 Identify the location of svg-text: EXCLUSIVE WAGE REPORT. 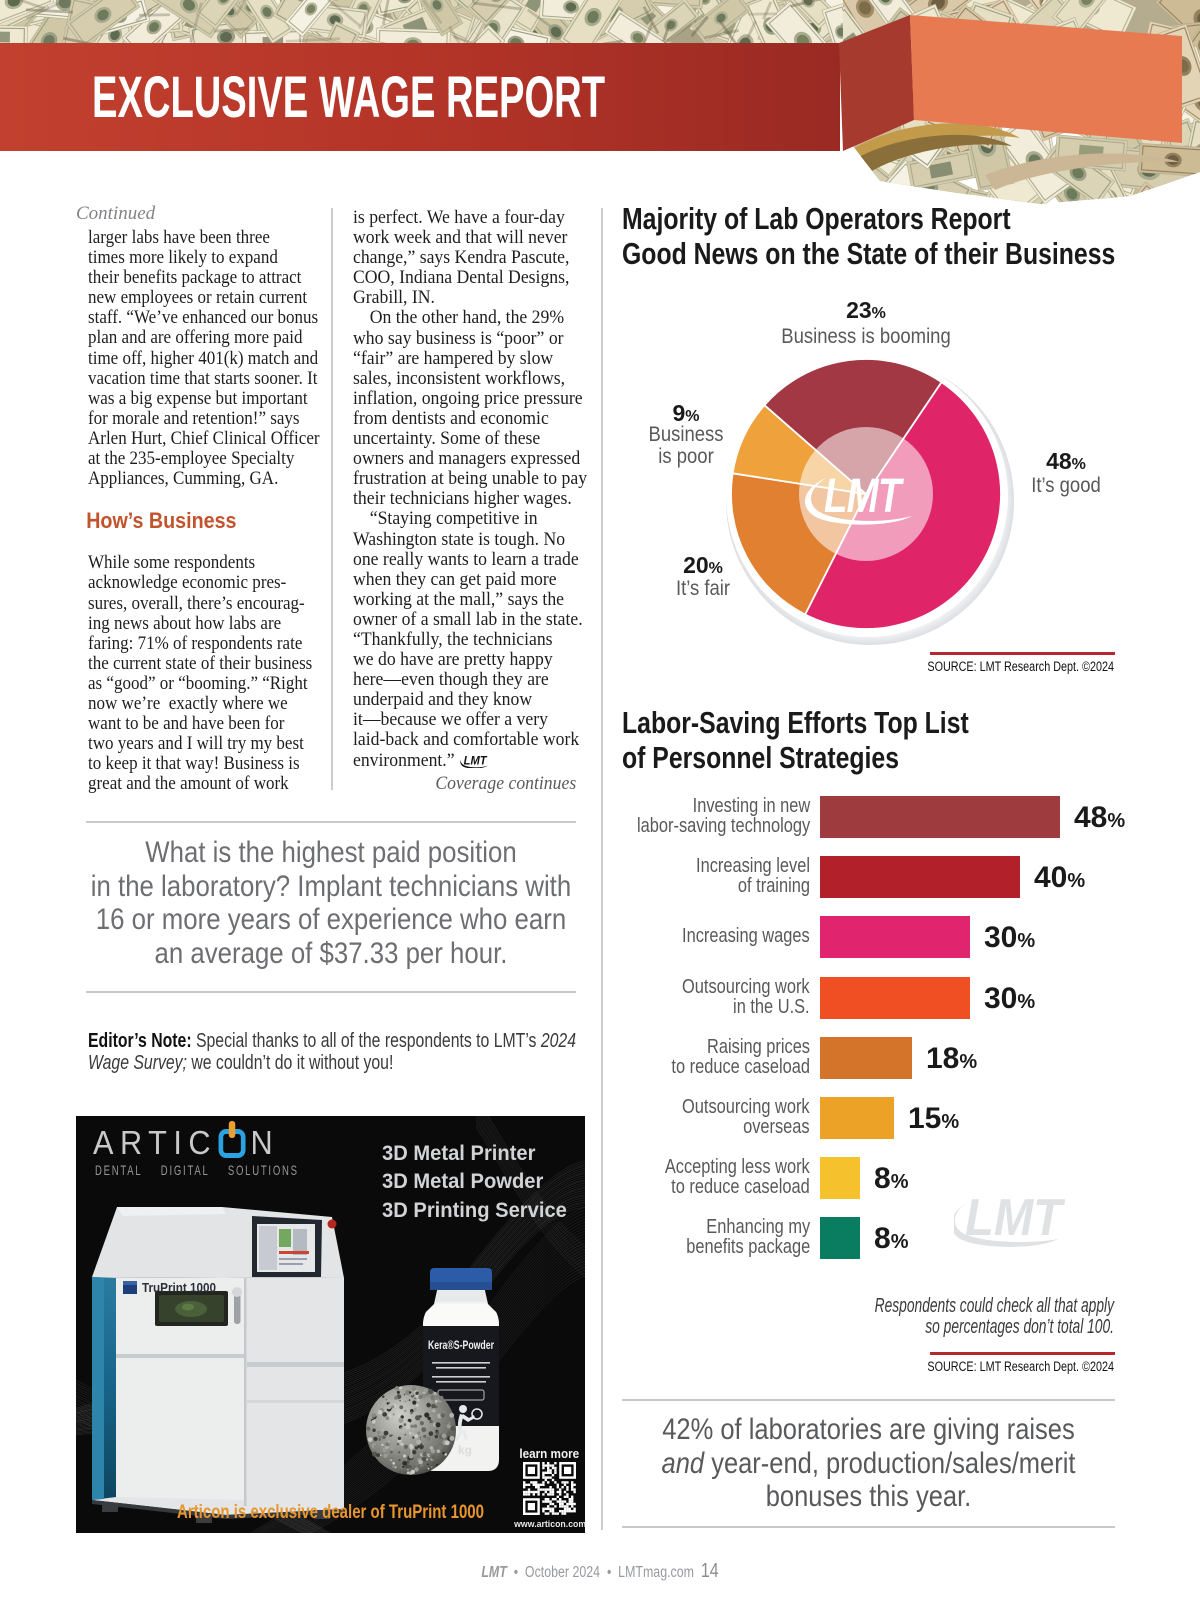
(348, 97).